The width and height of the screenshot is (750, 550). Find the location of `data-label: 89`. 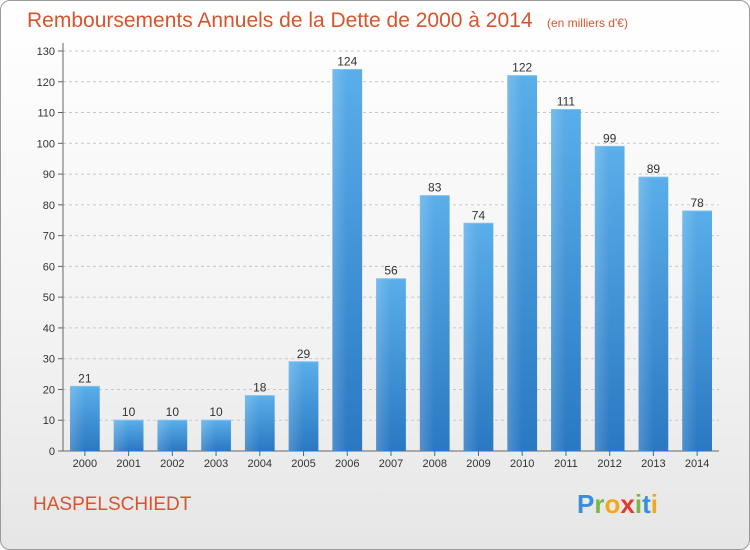

data-label: 89 is located at coordinates (654, 169).